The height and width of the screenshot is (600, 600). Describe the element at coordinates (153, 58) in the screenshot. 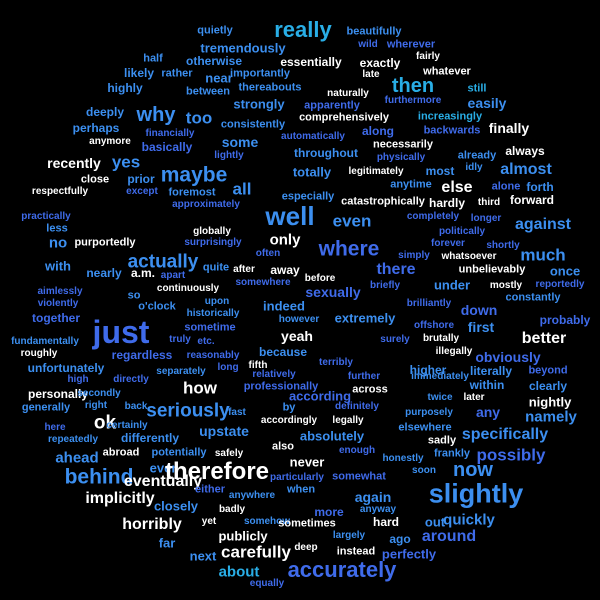

I see `cloud-word: half` at that location.